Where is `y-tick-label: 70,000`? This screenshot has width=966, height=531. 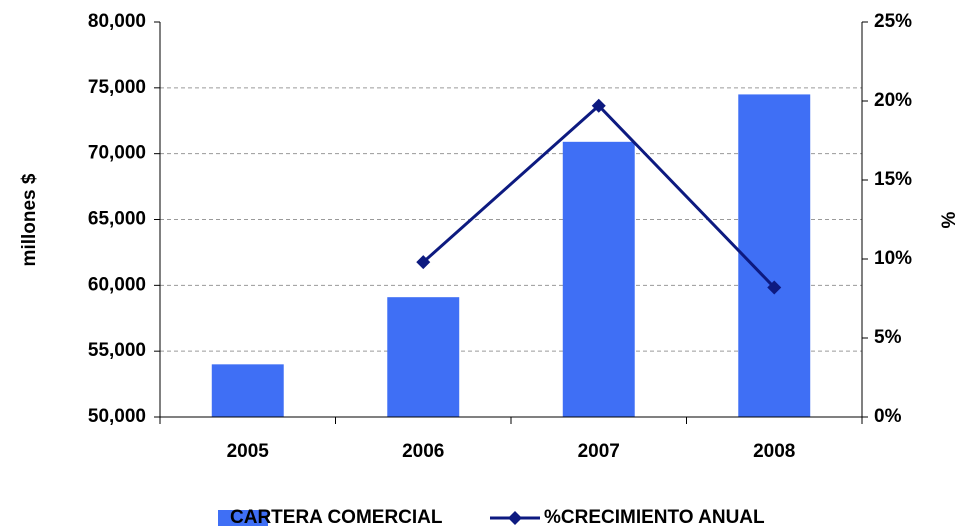 y-tick-label: 70,000 is located at coordinates (117, 153).